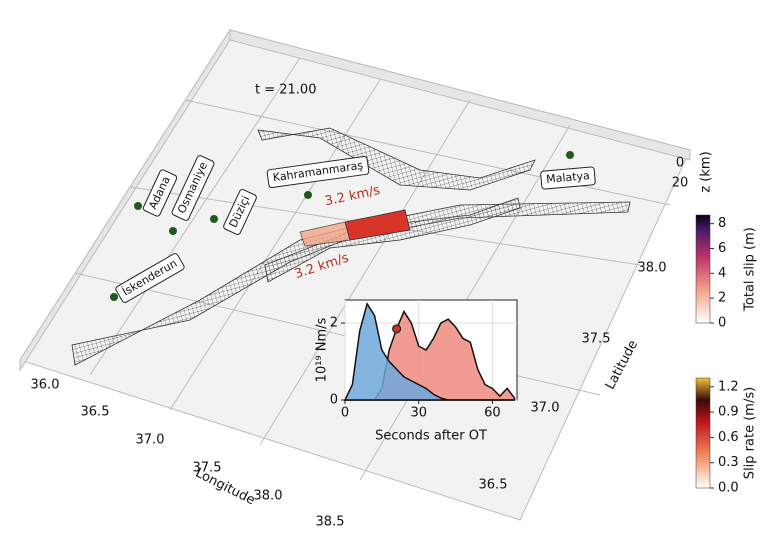 The image size is (770, 546). I want to click on colorbar-tick-label: 2, so click(722, 298).